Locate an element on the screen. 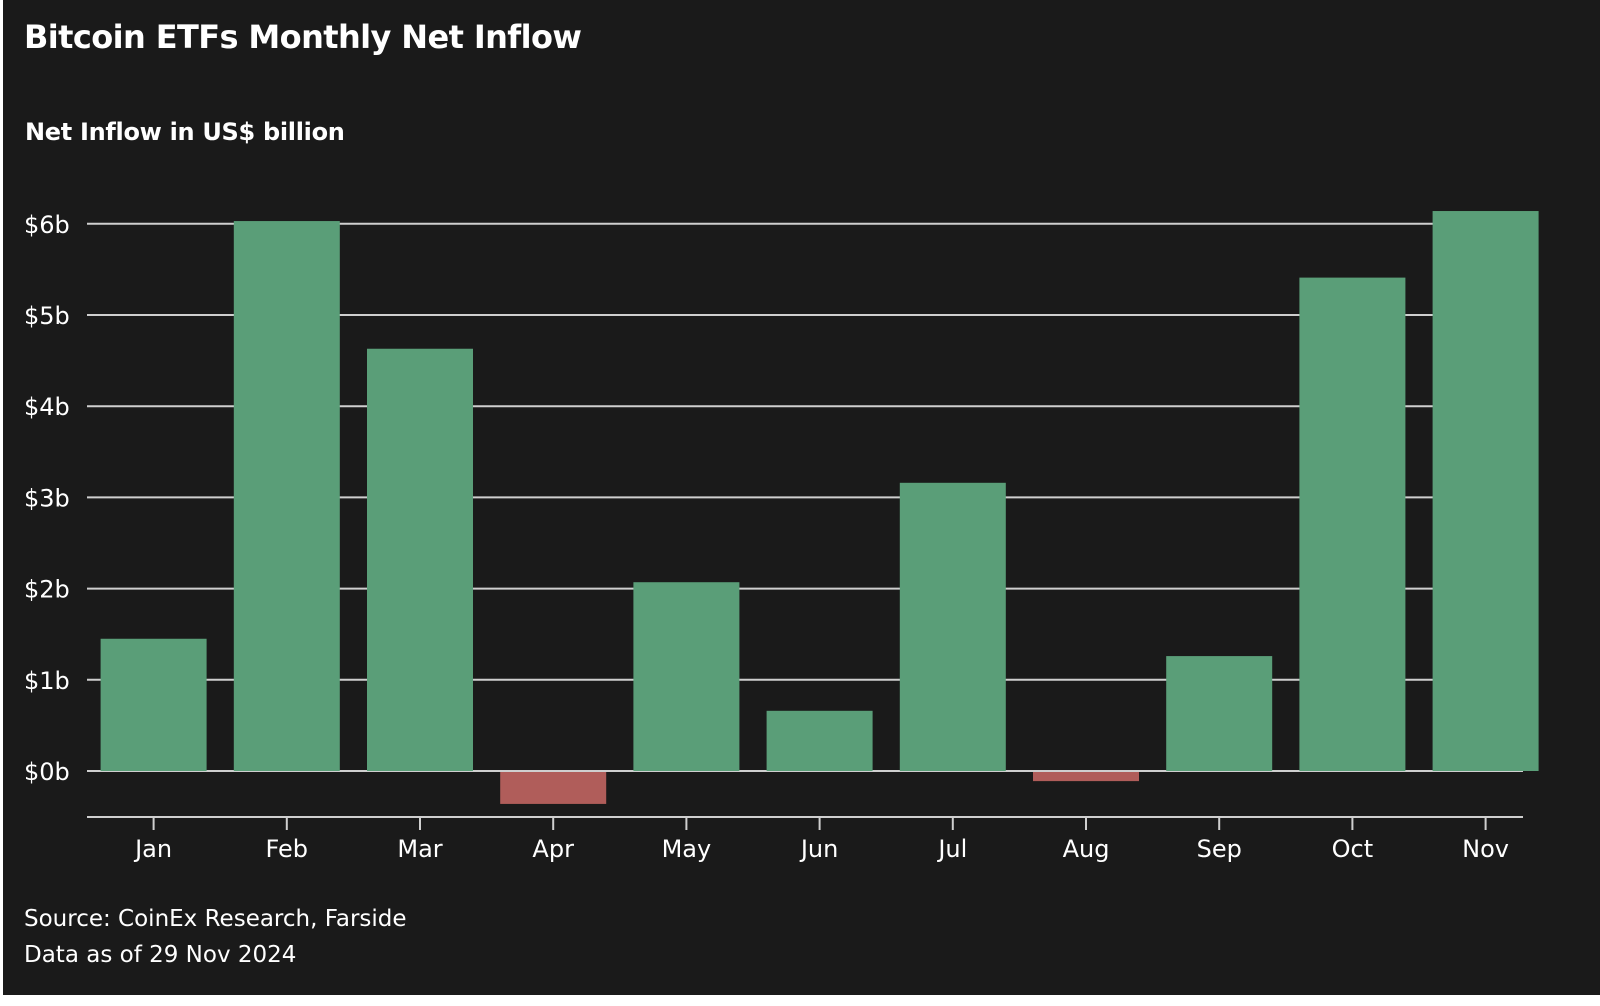  x-tick-label: Jul is located at coordinates (951, 849).